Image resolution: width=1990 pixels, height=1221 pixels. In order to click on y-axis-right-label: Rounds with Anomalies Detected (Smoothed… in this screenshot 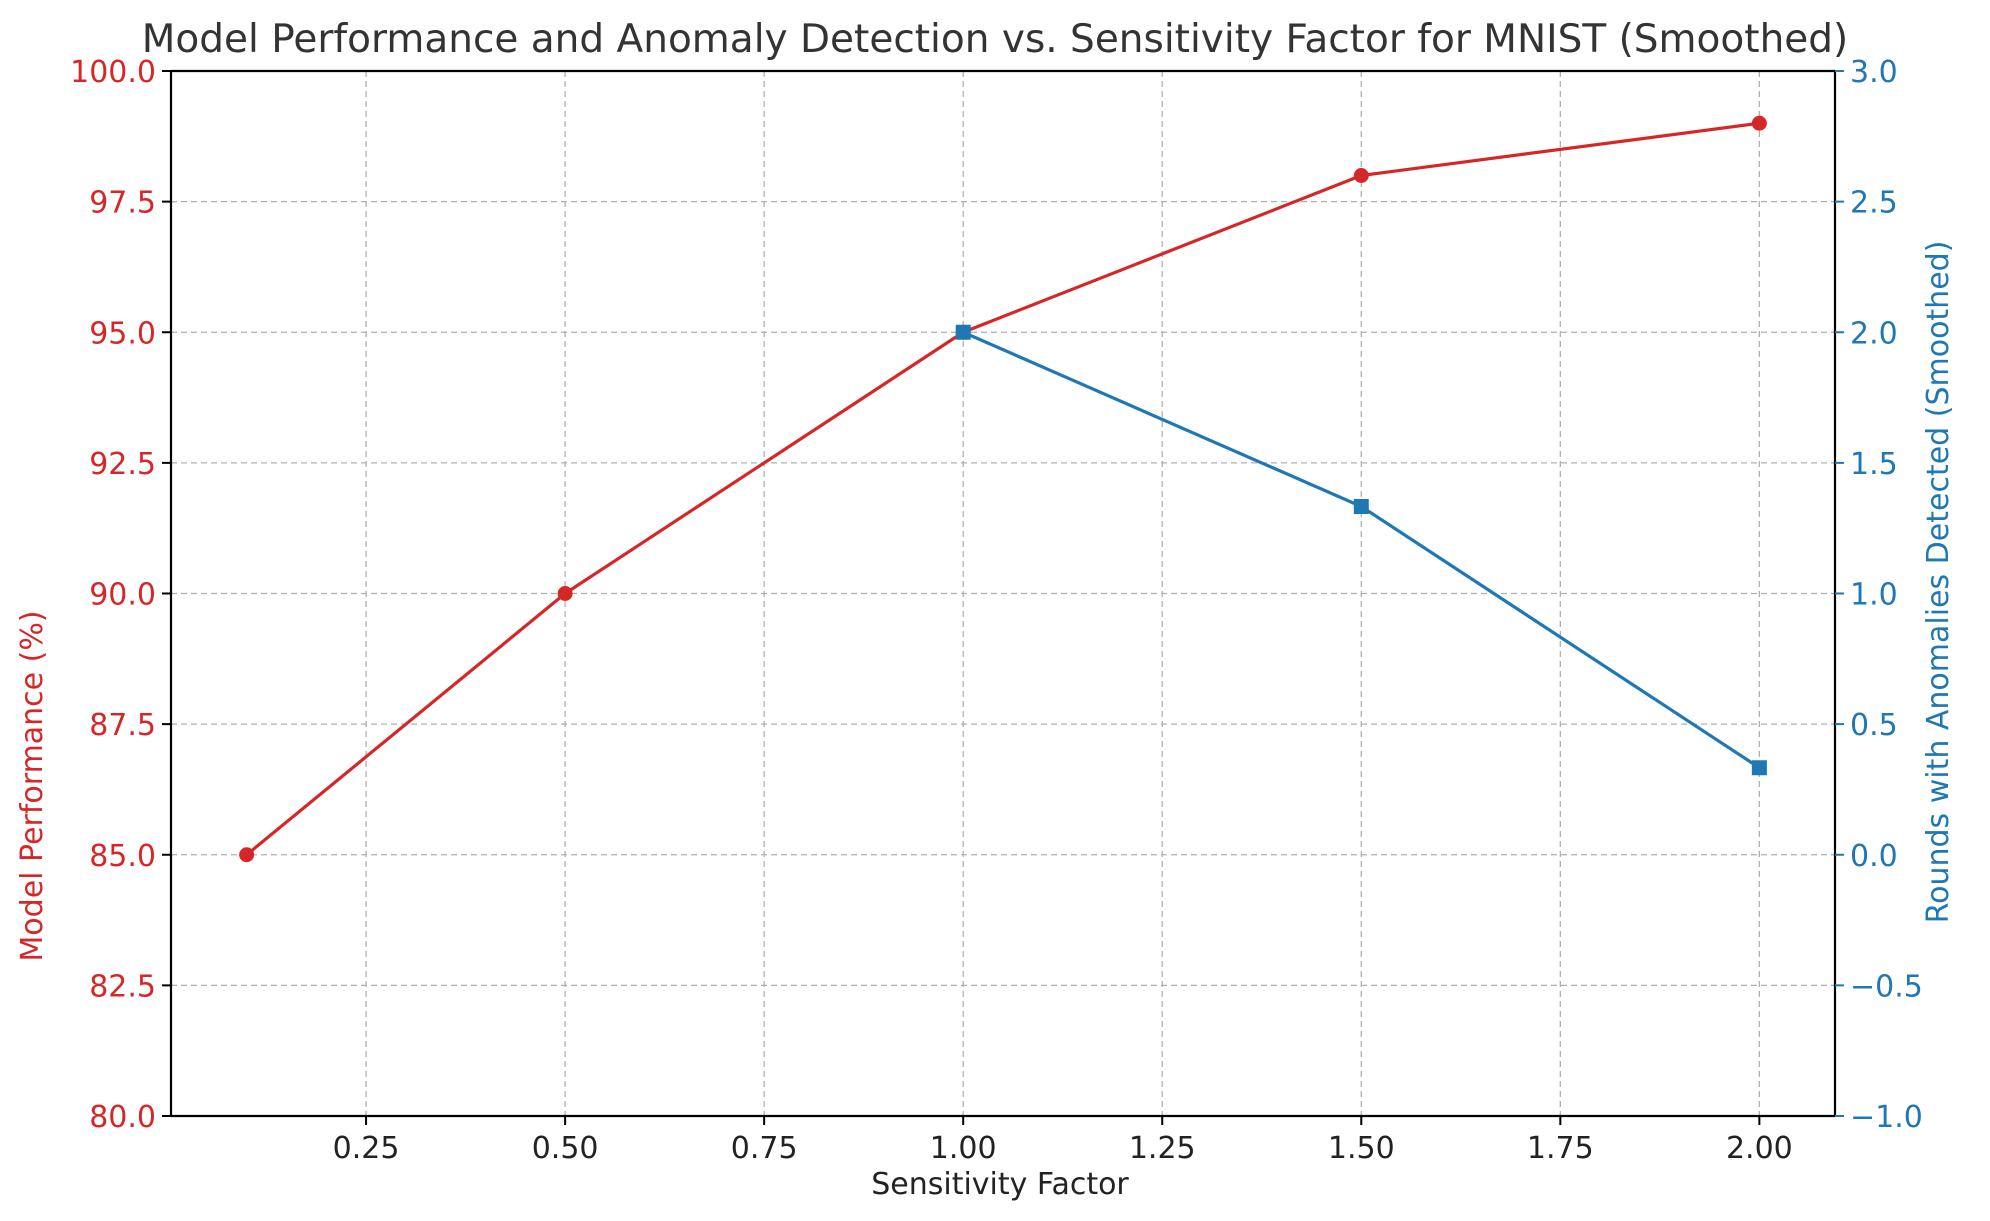, I will do `click(1938, 582)`.